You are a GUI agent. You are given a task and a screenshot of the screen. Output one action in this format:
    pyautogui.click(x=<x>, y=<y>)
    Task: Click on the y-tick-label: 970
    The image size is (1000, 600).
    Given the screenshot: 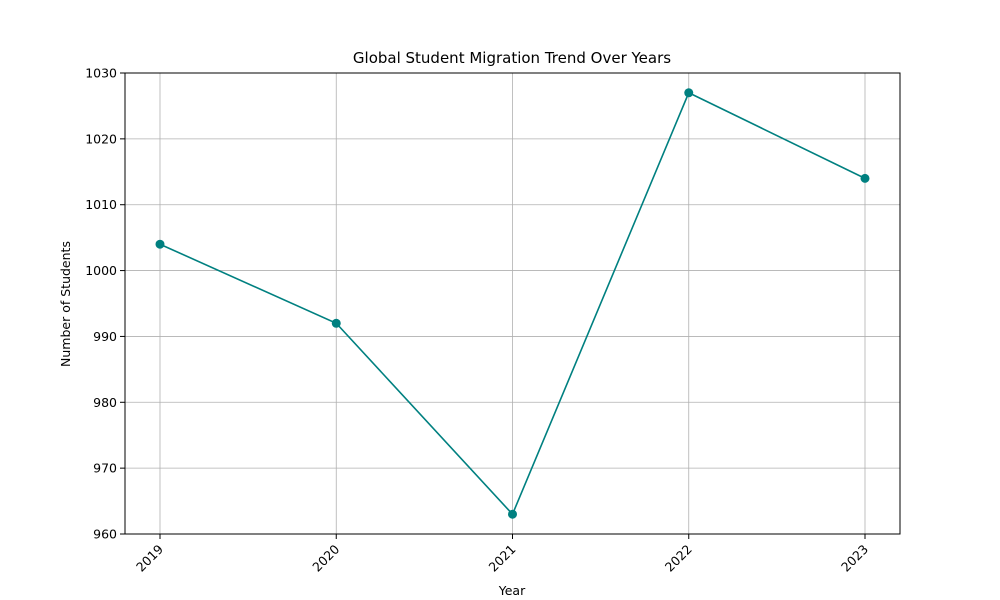 What is the action you would take?
    pyautogui.click(x=105, y=468)
    